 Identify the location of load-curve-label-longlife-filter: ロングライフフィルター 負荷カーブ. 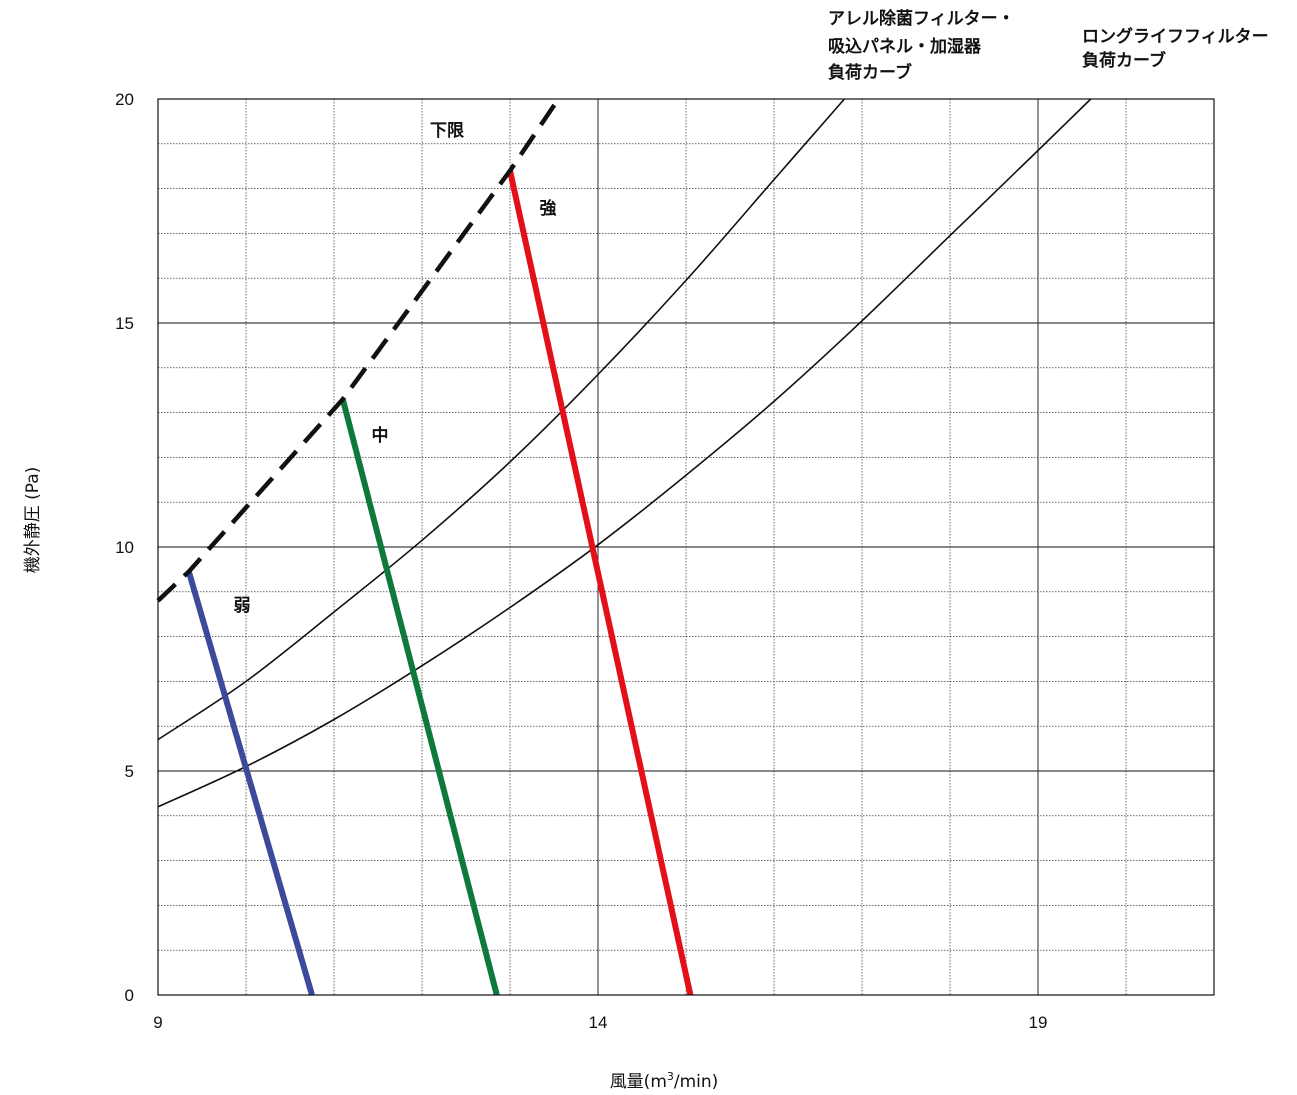
(1178, 48).